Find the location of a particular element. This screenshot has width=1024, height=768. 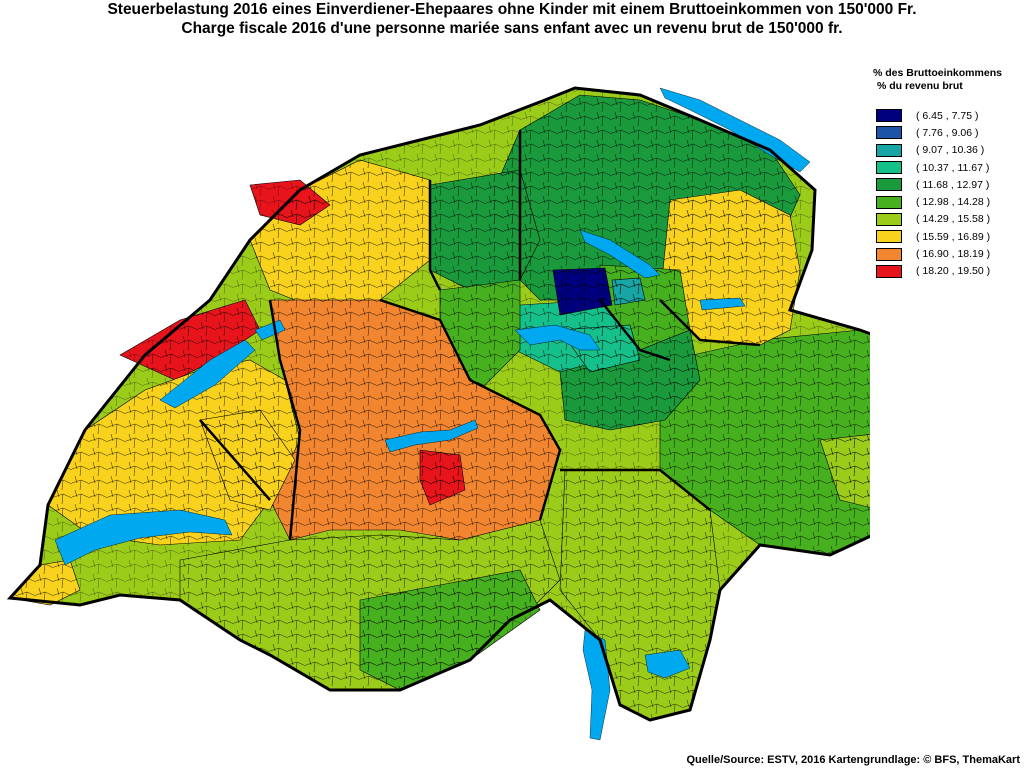

legend-range-label: ( 11.68 , 12.97 ) is located at coordinates (953, 184).